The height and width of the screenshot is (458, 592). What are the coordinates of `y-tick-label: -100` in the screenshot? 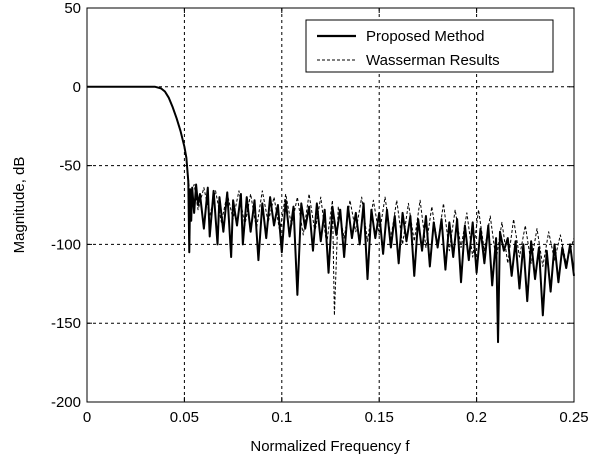 It's located at (66, 244).